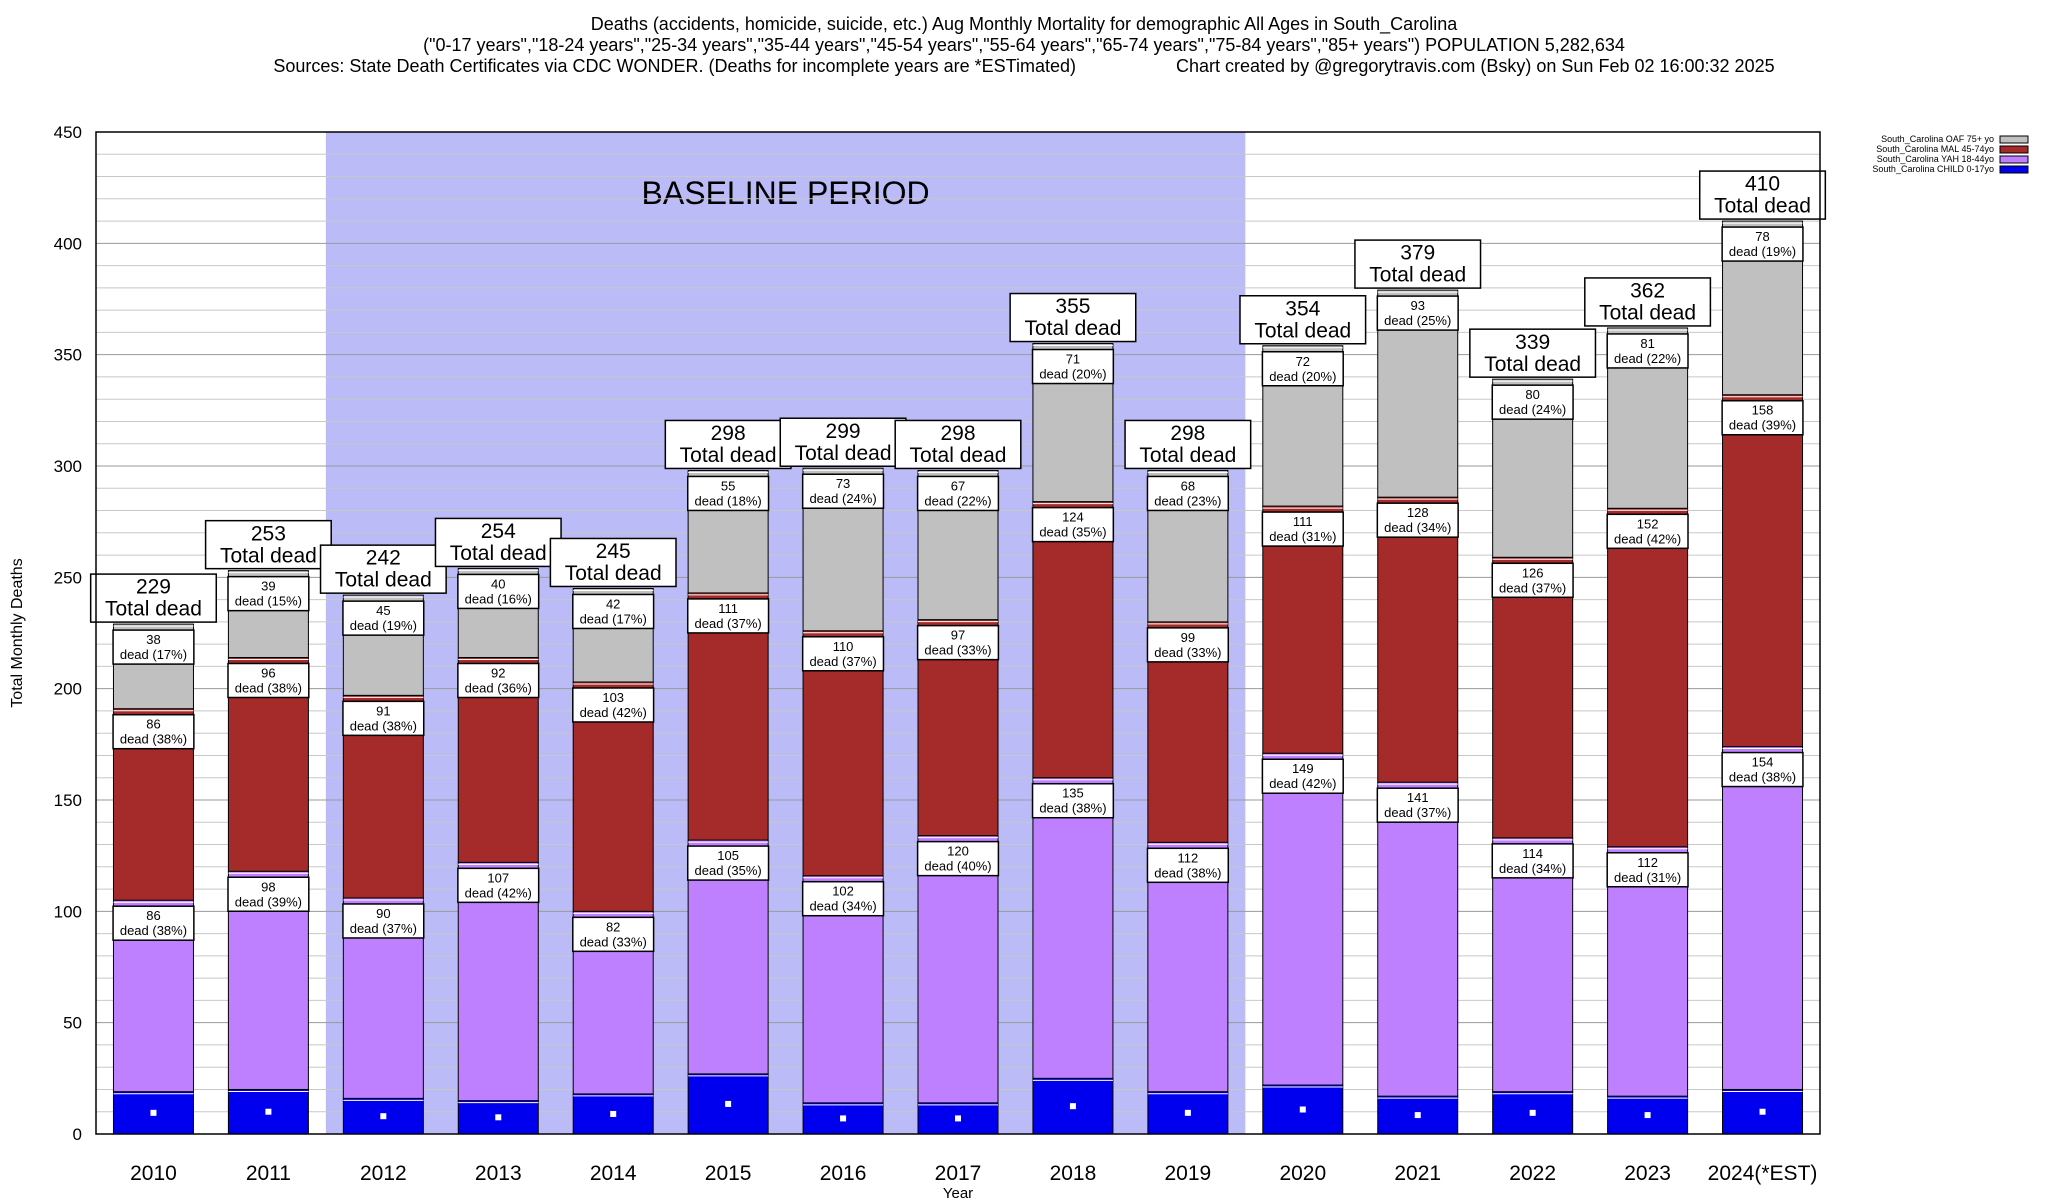 The height and width of the screenshot is (1200, 2048). I want to click on segment-data-label-text: 111, so click(728, 608).